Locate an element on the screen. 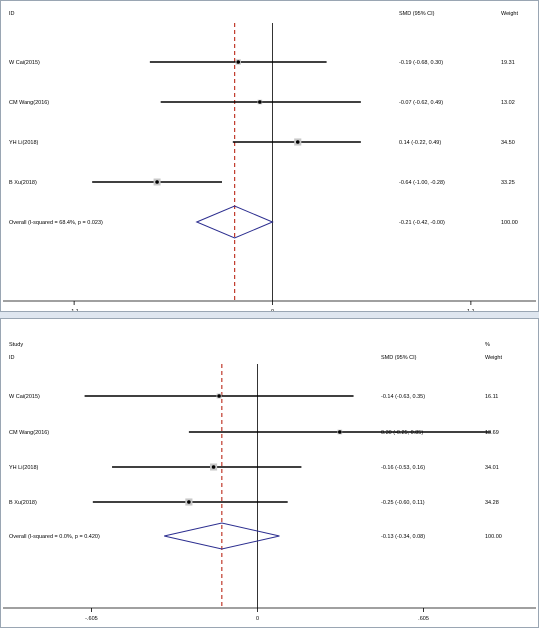 This screenshot has width=539, height=628. x-tick-label-2: .605 is located at coordinates (423, 619).